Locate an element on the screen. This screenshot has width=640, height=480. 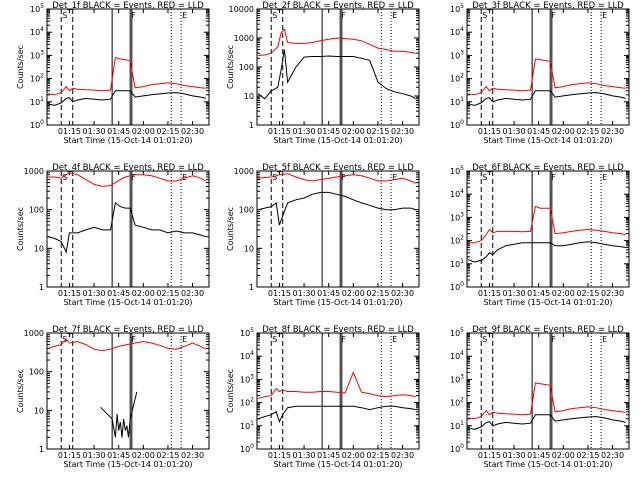
chart-title: Det_7f BLACK = Events, RED = LLD is located at coordinates (128, 330).